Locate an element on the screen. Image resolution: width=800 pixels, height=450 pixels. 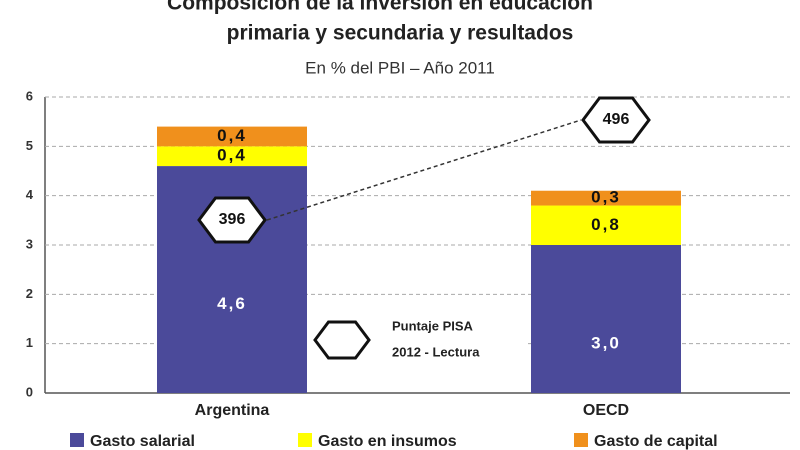
y-tick-label: 3 is located at coordinates (29, 243).